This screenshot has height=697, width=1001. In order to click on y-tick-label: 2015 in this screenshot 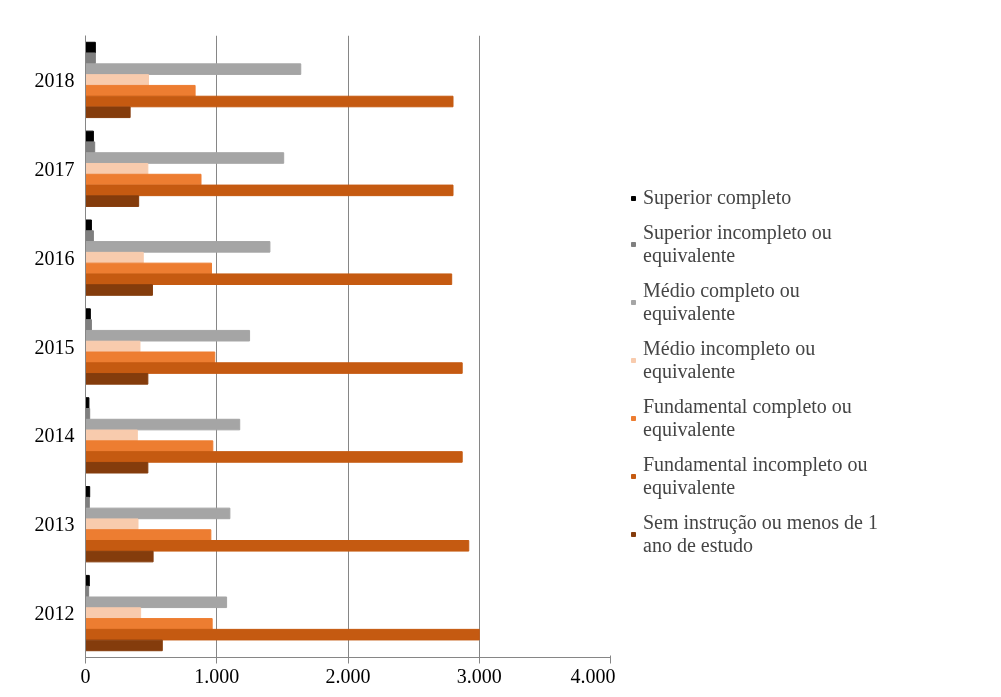, I will do `click(54, 346)`.